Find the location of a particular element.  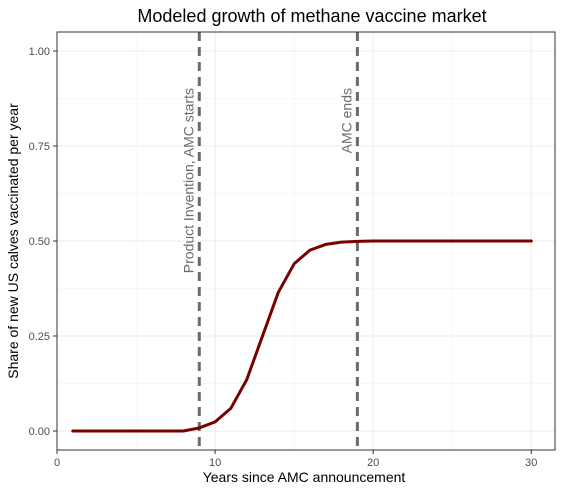

y-tick-label: 0.50 is located at coordinates (39, 242).